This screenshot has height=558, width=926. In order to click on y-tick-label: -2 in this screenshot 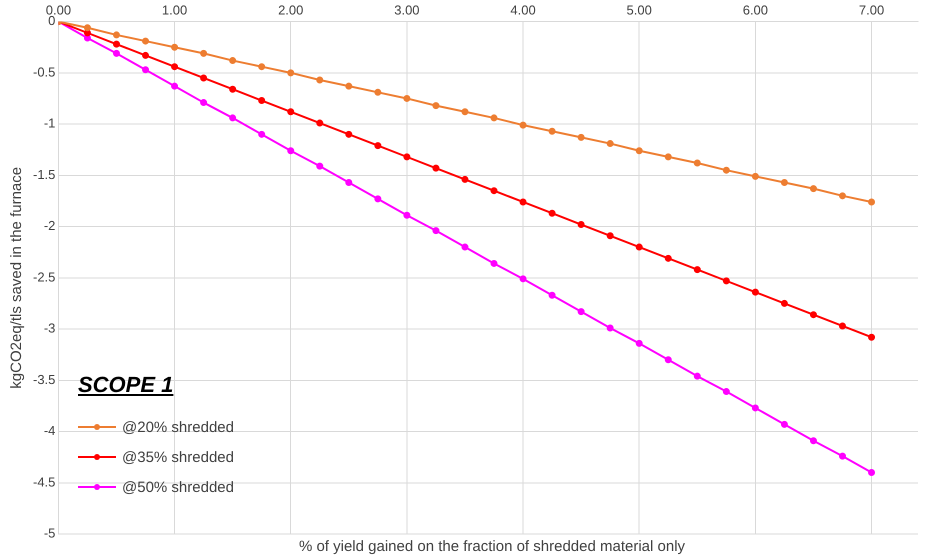, I will do `click(50, 226)`.